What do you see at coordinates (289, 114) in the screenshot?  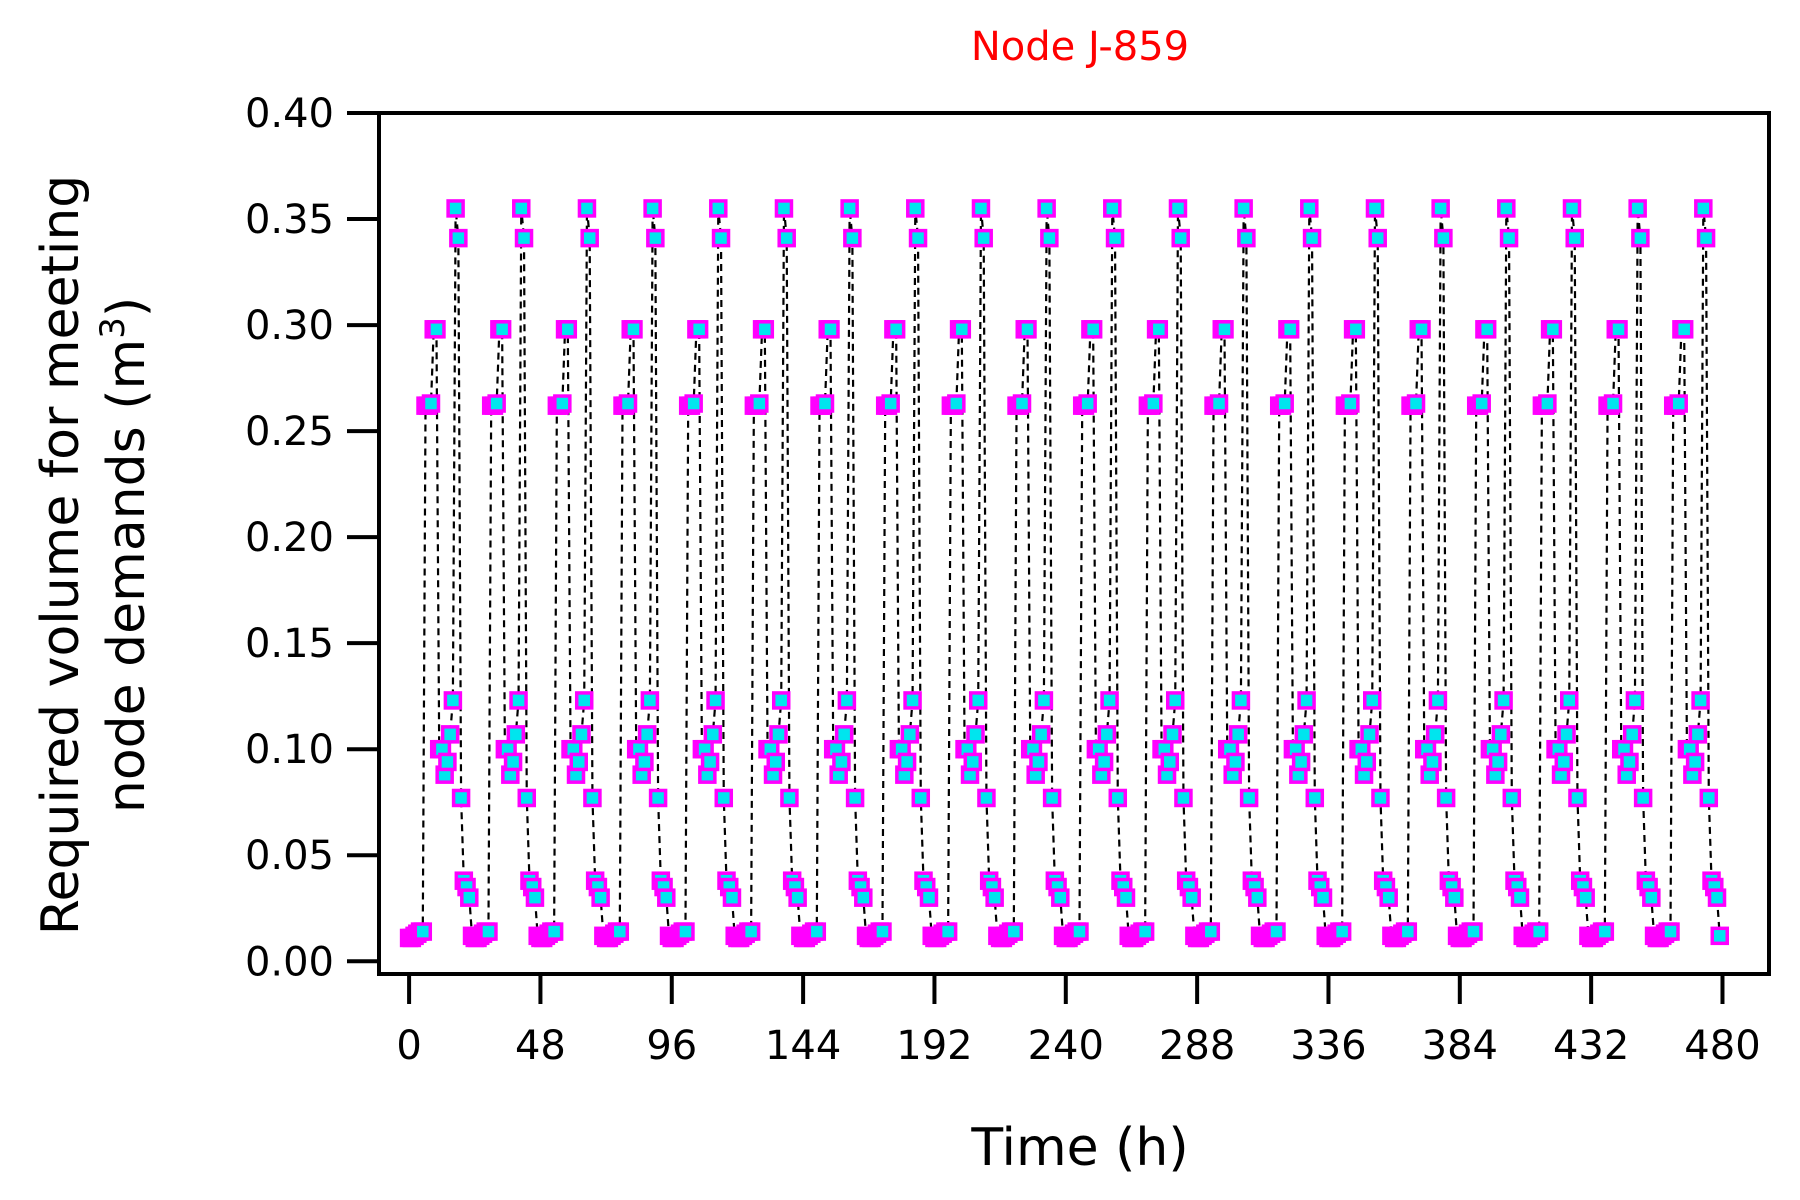 I see `y-tick-label: 0.40` at bounding box center [289, 114].